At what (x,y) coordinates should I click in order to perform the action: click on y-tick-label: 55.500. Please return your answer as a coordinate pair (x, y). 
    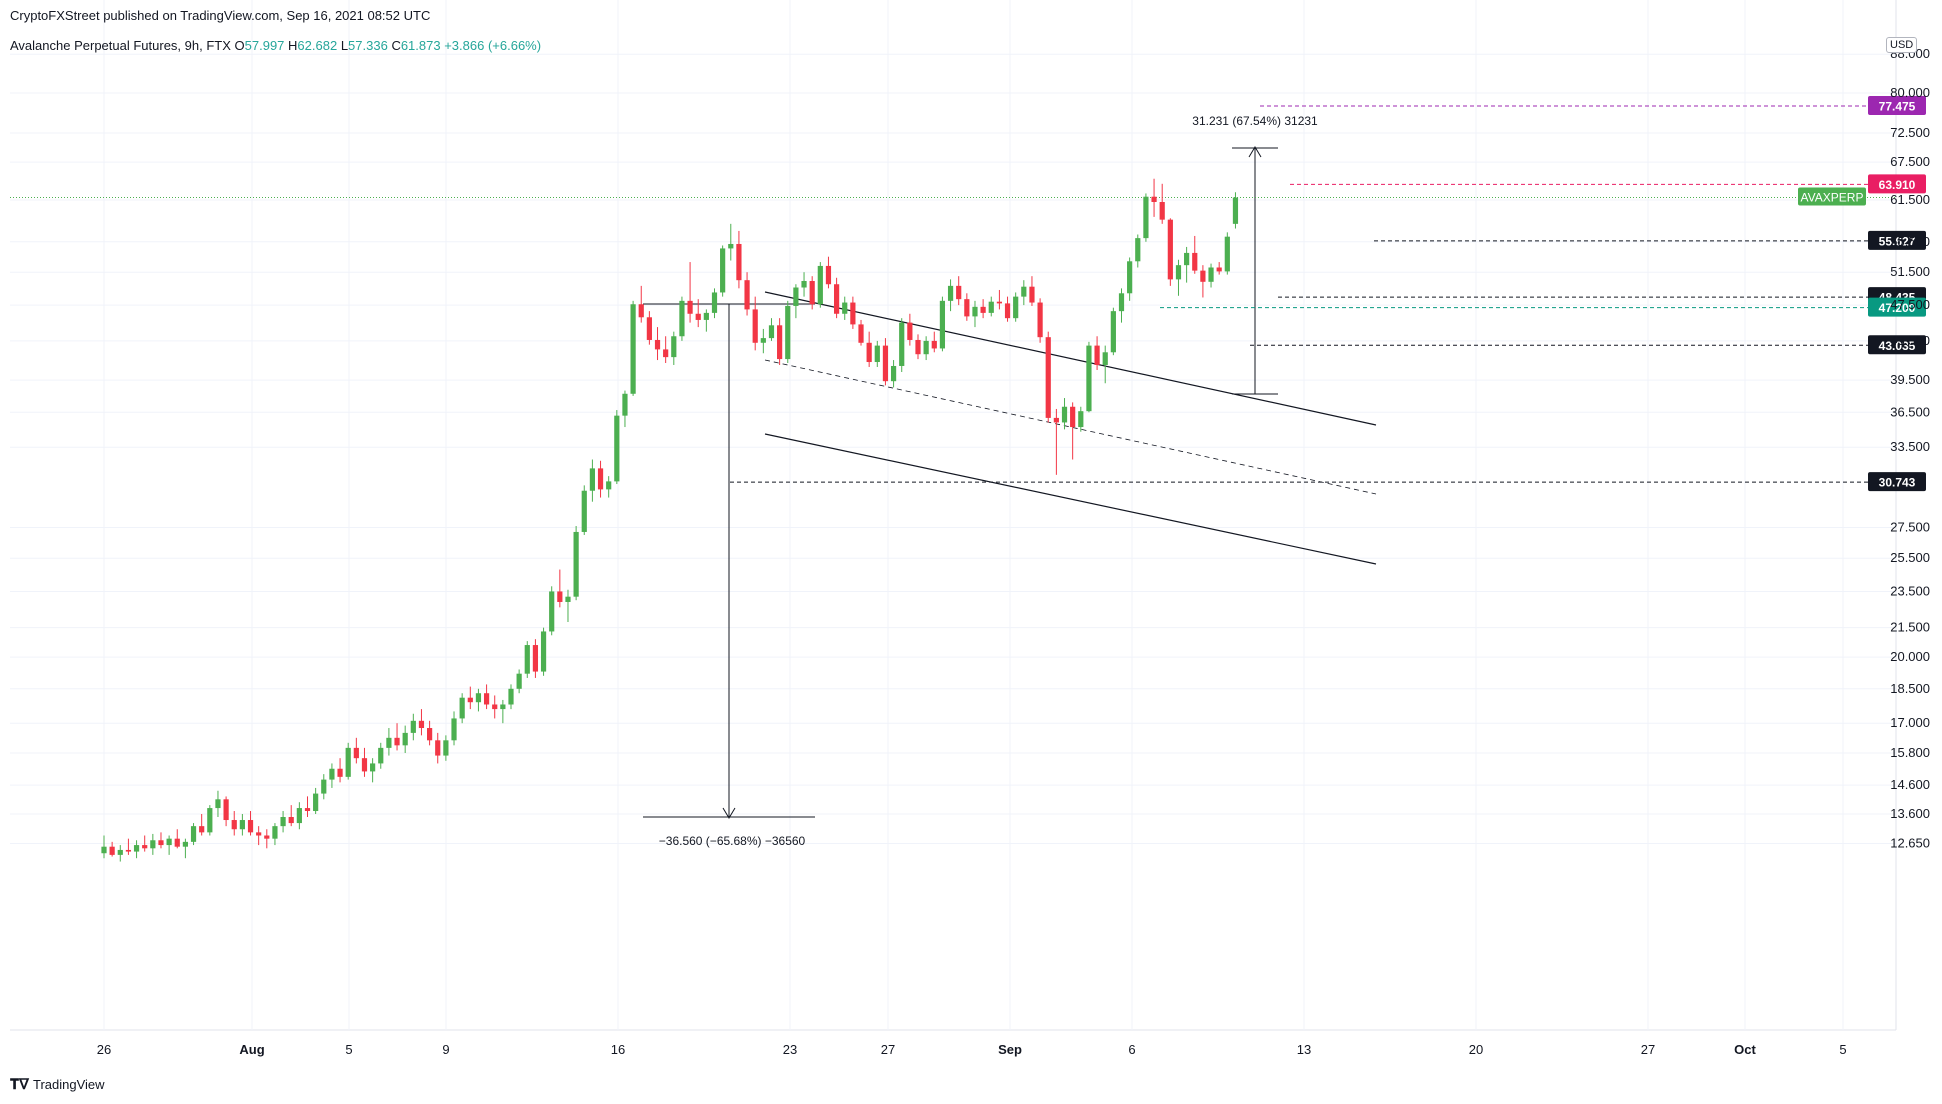
    Looking at the image, I should click on (1910, 241).